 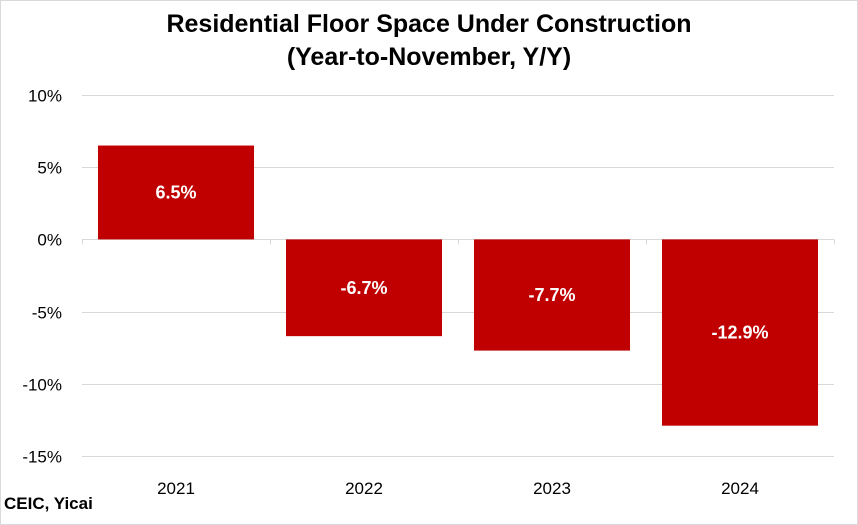 I want to click on data-label: -7.7%, so click(x=551, y=295).